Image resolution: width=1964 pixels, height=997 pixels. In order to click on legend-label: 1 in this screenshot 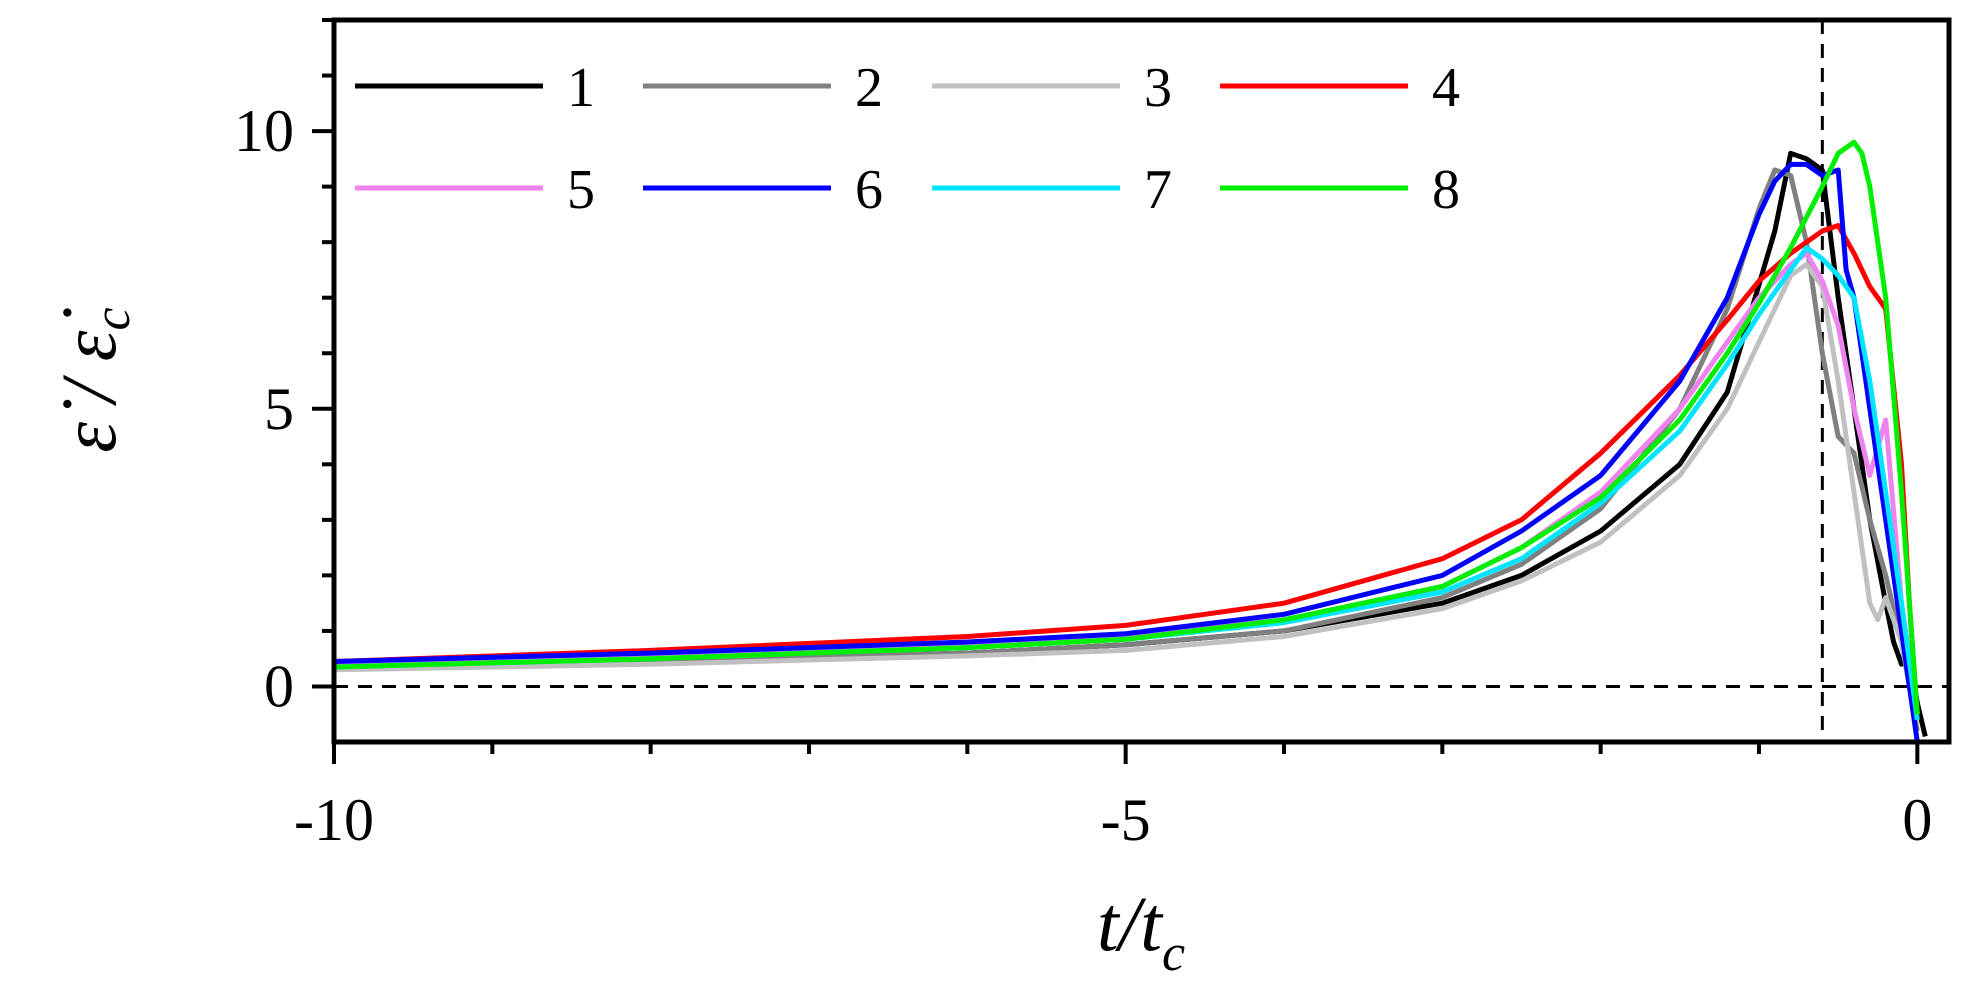, I will do `click(581, 88)`.